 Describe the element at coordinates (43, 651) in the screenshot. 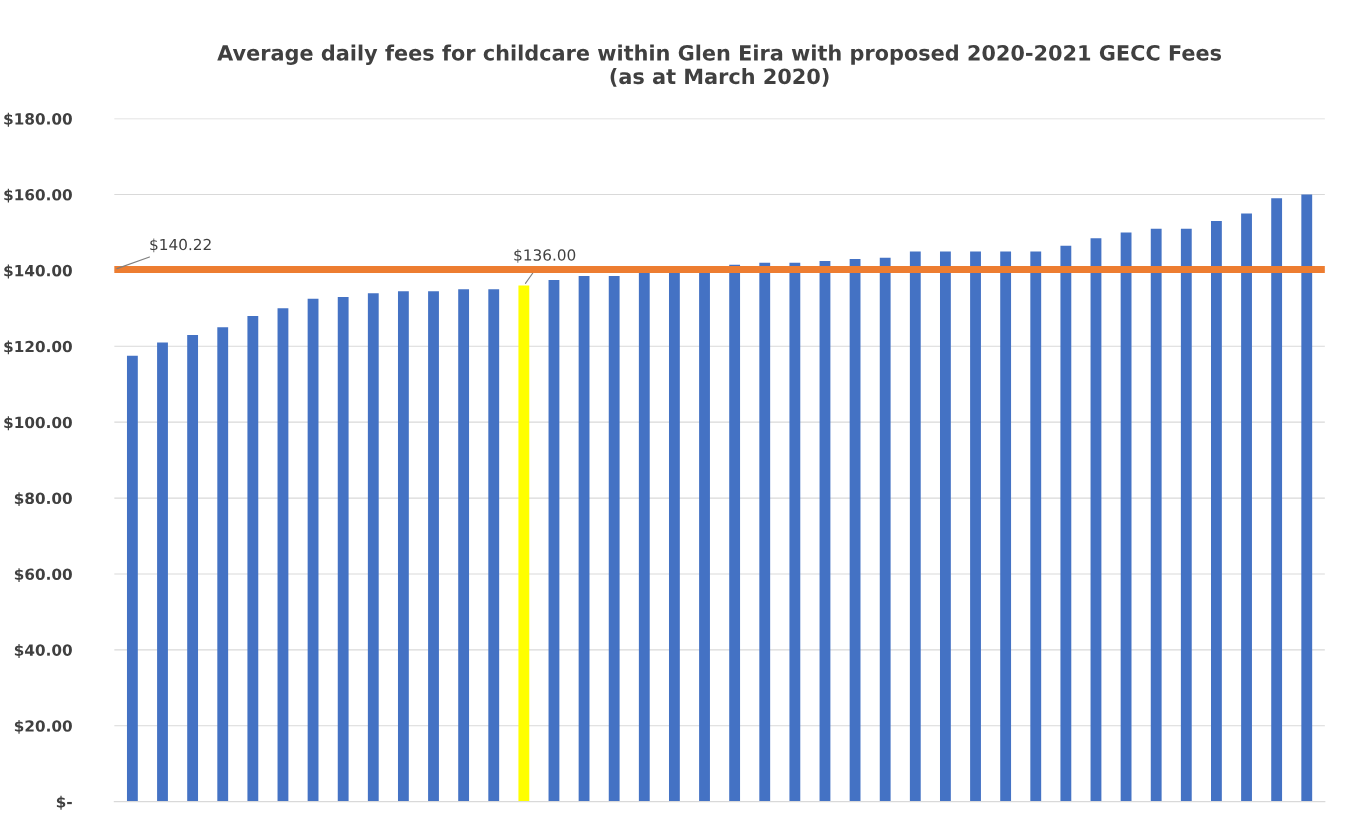

I see `y-tick-label: $40.00` at that location.